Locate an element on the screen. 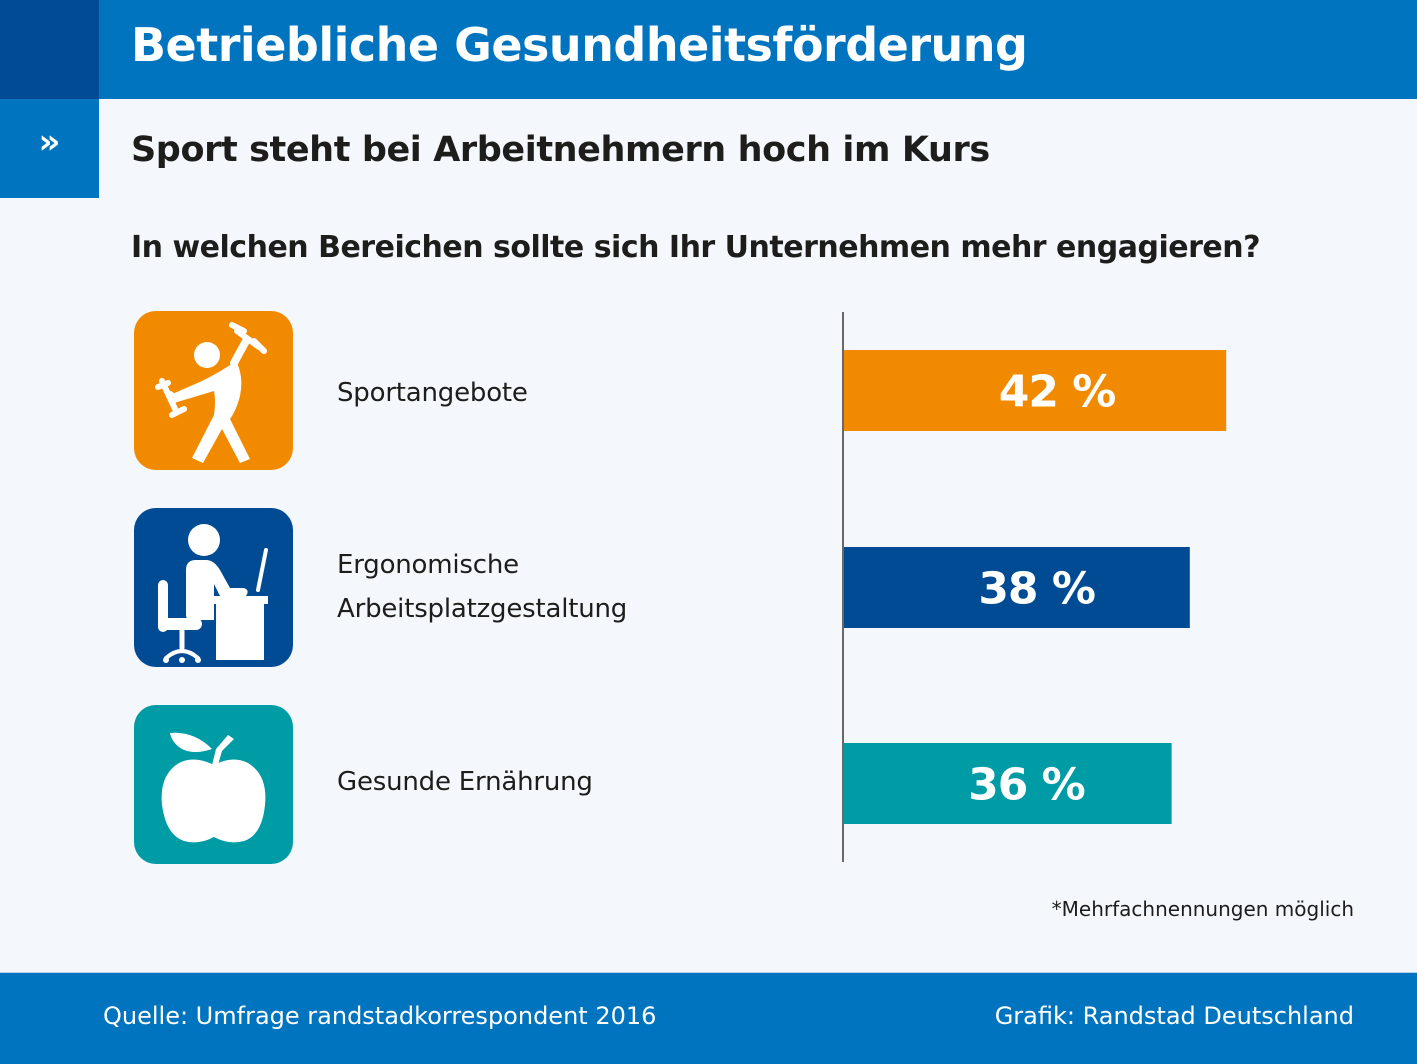 The width and height of the screenshot is (1417, 1064). footer-bar is located at coordinates (708, 1018).